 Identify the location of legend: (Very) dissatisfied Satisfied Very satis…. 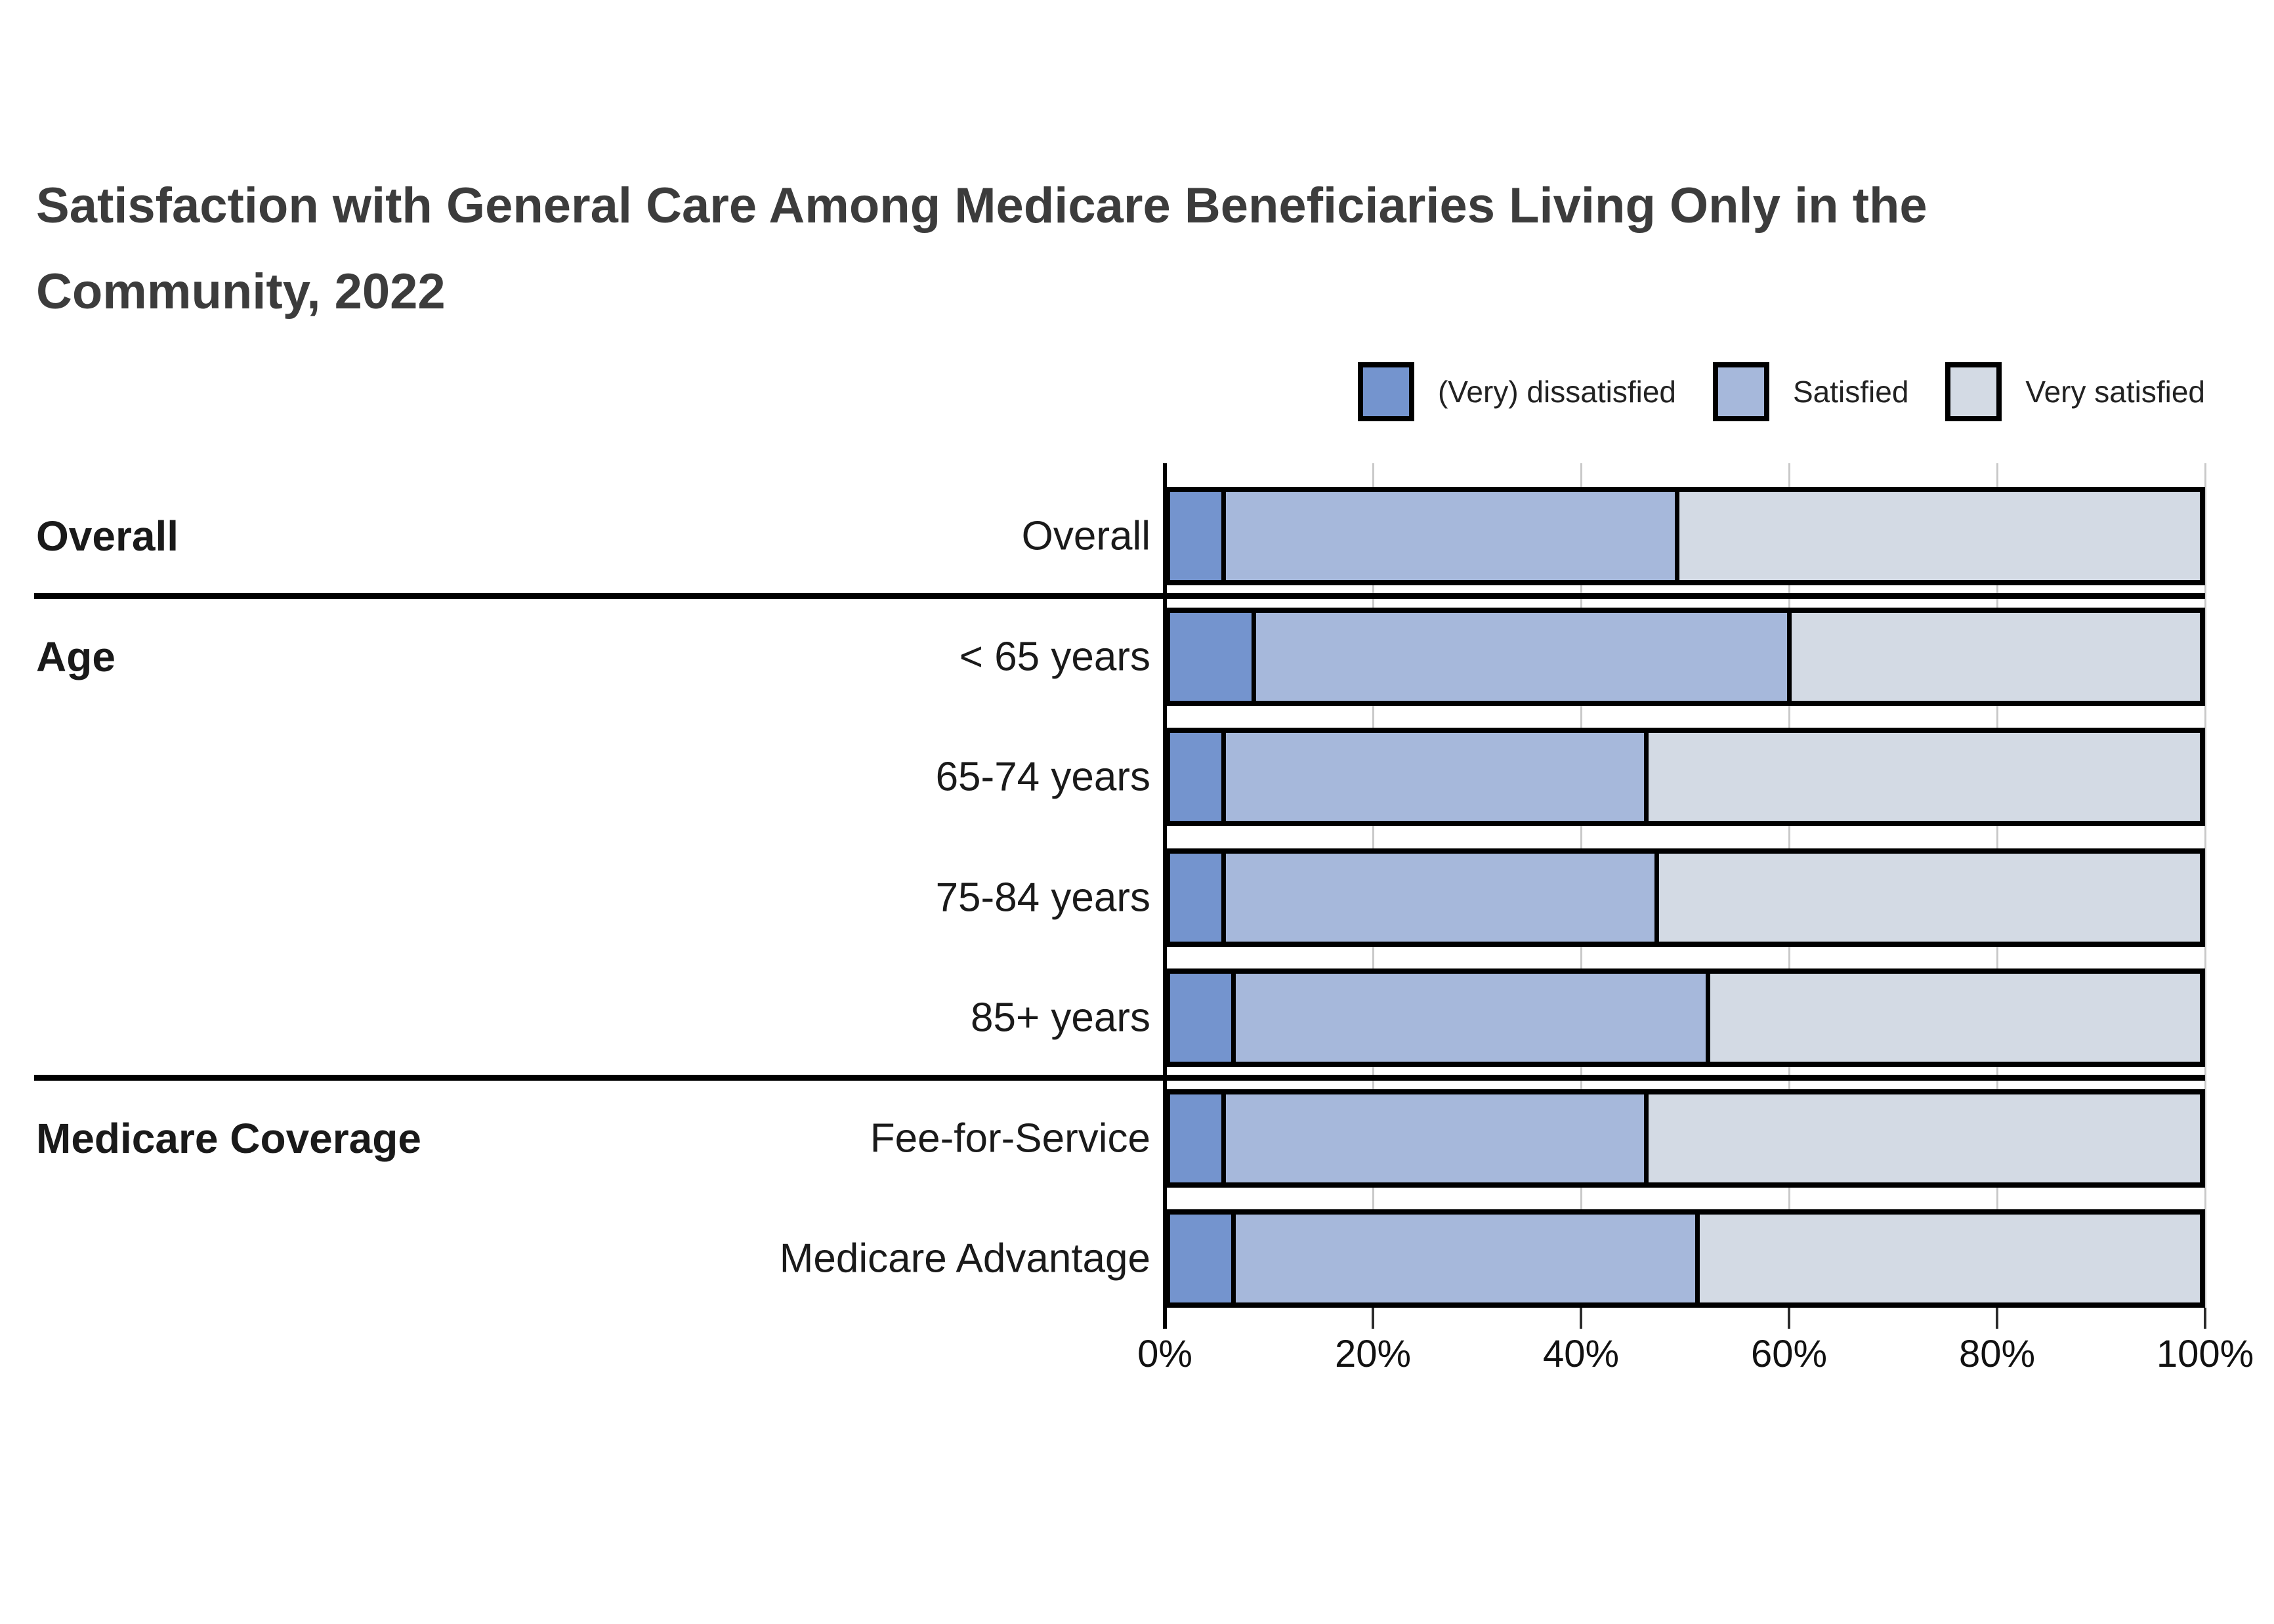
(1781, 392).